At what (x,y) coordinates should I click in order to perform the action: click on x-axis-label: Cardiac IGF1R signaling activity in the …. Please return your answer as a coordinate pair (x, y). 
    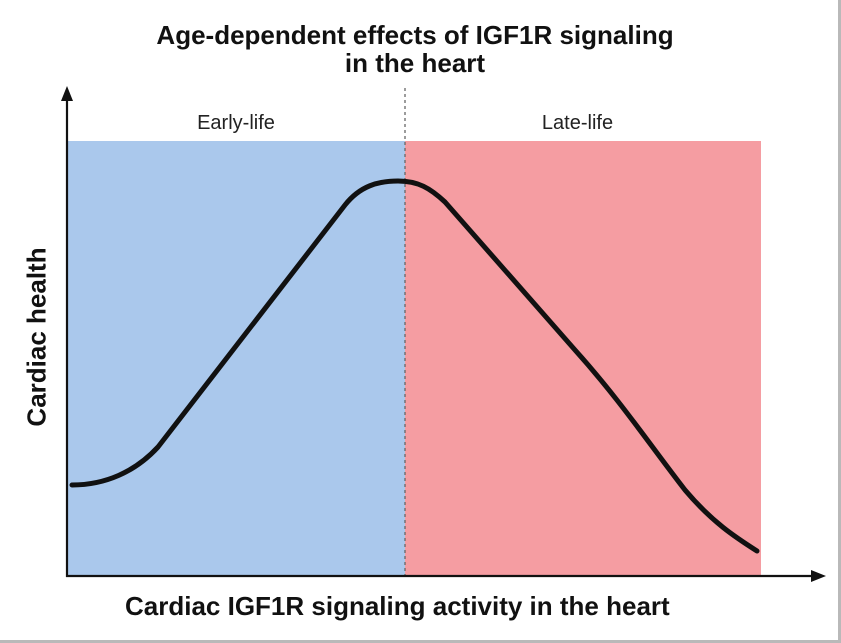
    Looking at the image, I should click on (397, 606).